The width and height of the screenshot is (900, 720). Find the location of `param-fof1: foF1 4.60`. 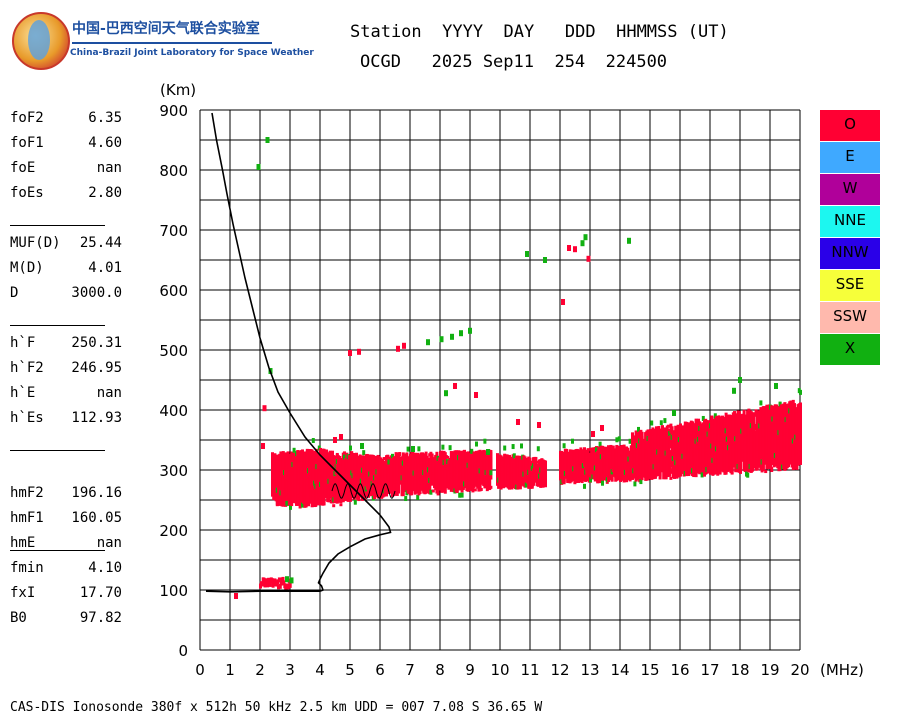

param-fof1: foF1 4.60 is located at coordinates (66, 143).